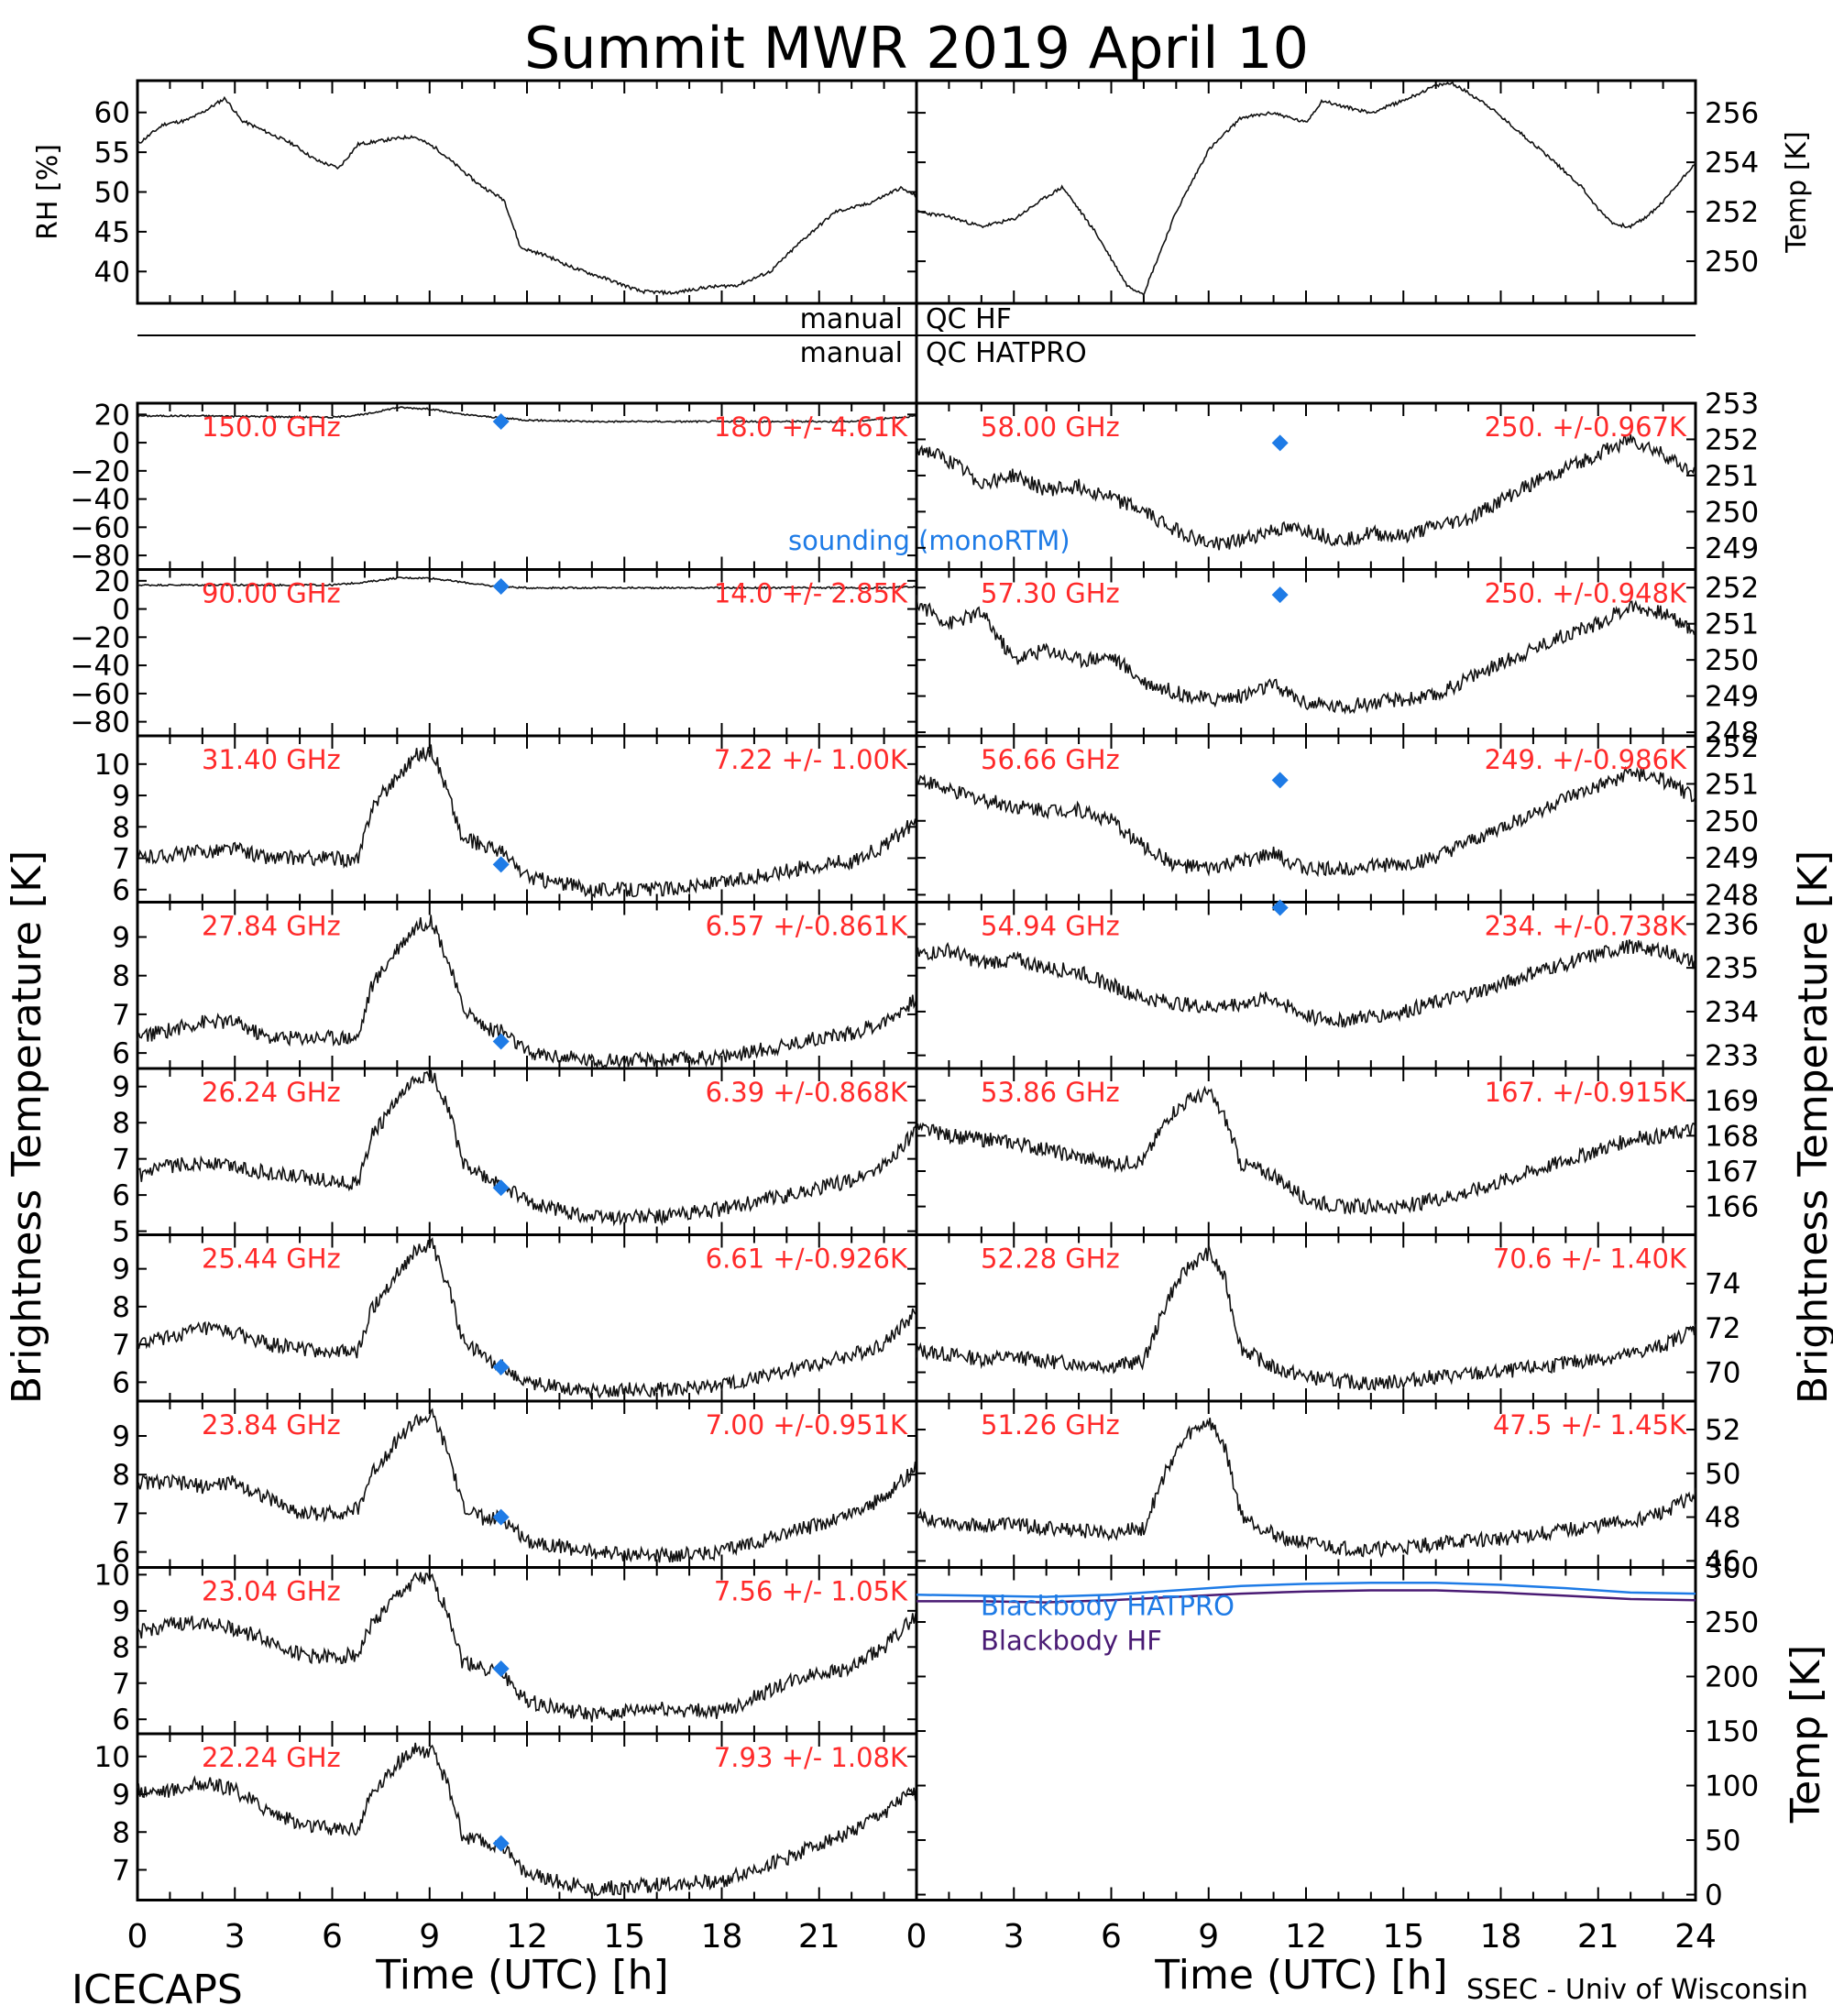  I want to click on qc-hatpro-left: manual, so click(851, 353).